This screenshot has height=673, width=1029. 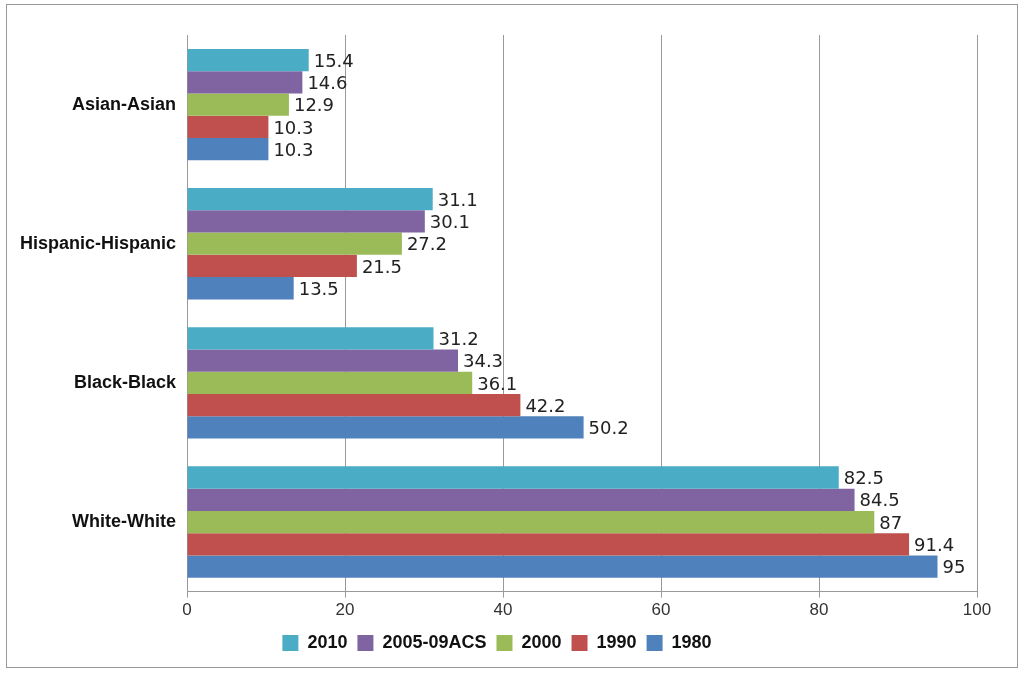 I want to click on data-label: 30.1, so click(x=449, y=222).